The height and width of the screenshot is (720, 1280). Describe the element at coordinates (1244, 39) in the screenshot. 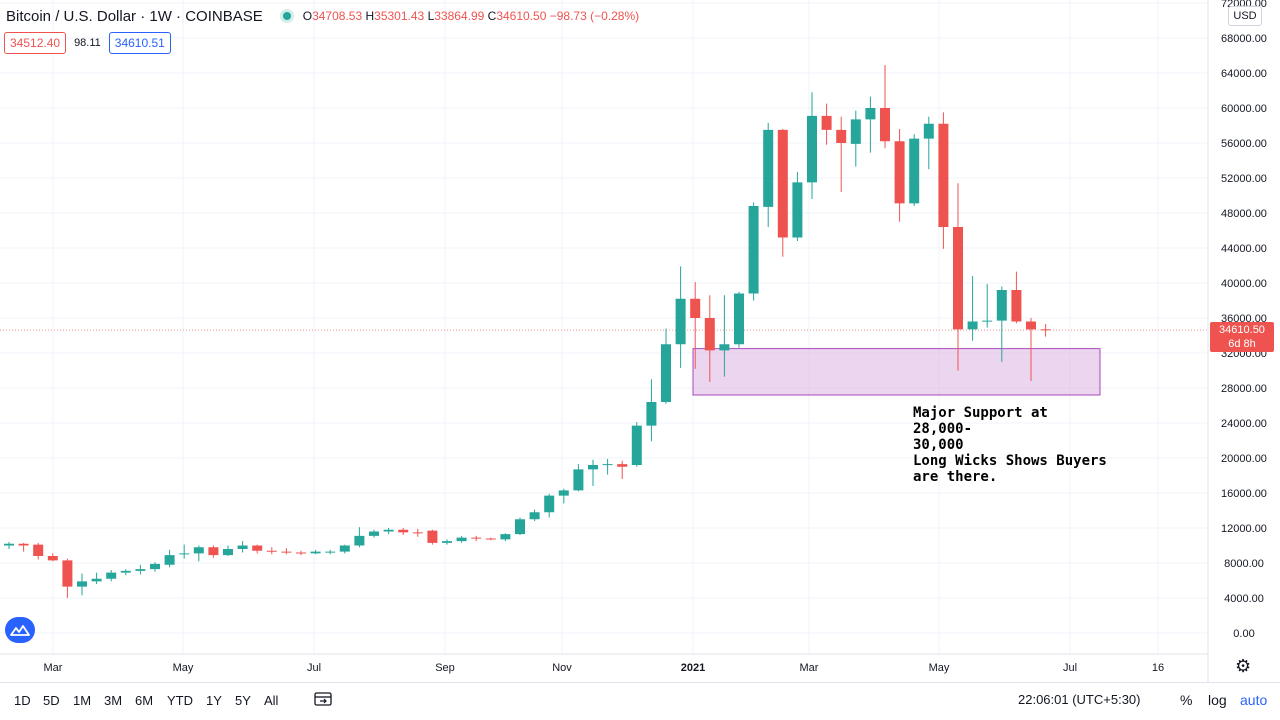

I see `y-tick-label: 68000.00` at that location.